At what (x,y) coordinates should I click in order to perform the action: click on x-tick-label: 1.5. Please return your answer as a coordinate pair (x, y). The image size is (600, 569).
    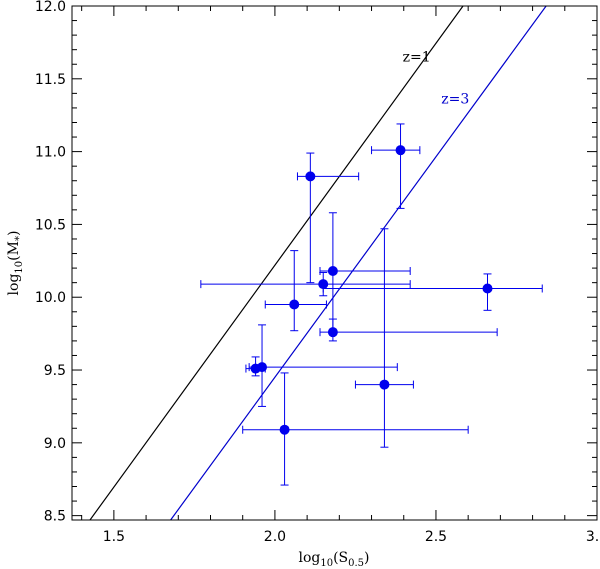
    Looking at the image, I should click on (114, 537).